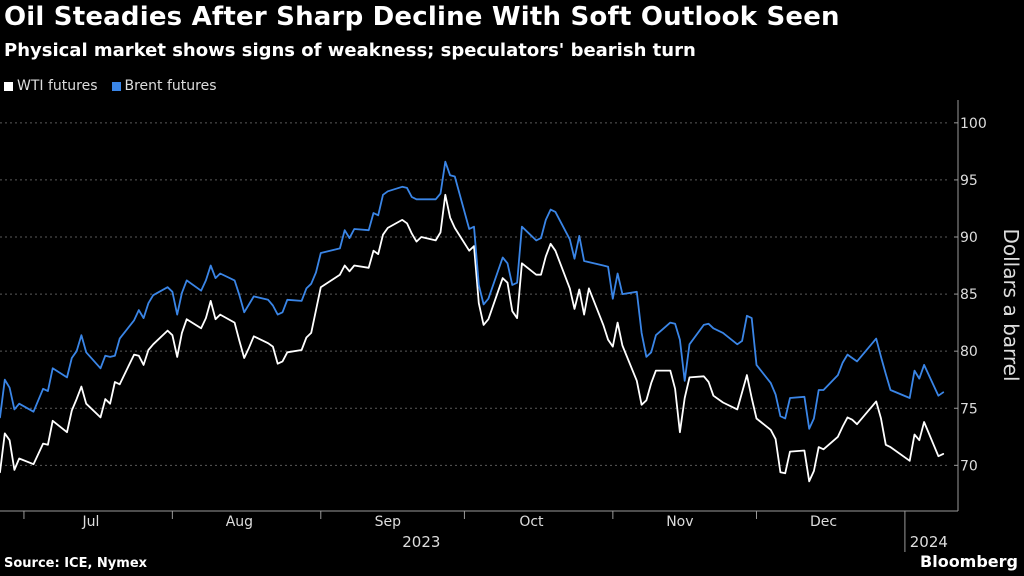 Image resolution: width=1024 pixels, height=576 pixels. What do you see at coordinates (76, 563) in the screenshot?
I see `source-note: Source: ICE, Nymex` at bounding box center [76, 563].